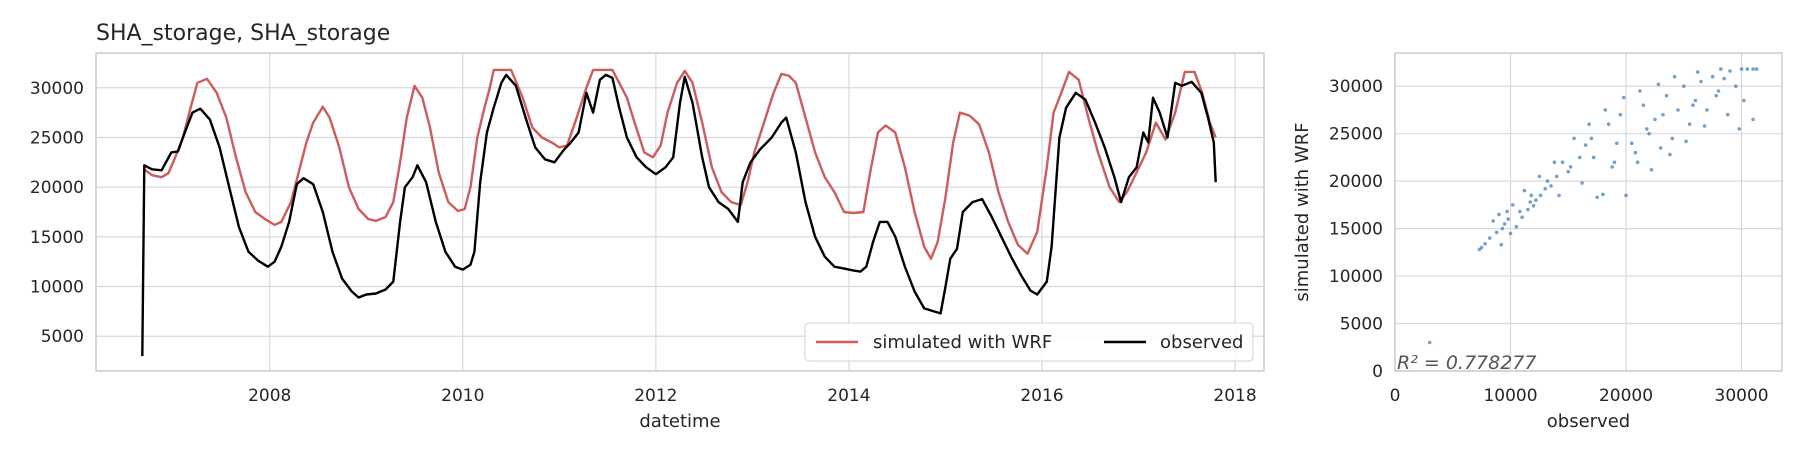  What do you see at coordinates (1356, 87) in the screenshot?
I see `scatter-y-tick-label: 30000` at bounding box center [1356, 87].